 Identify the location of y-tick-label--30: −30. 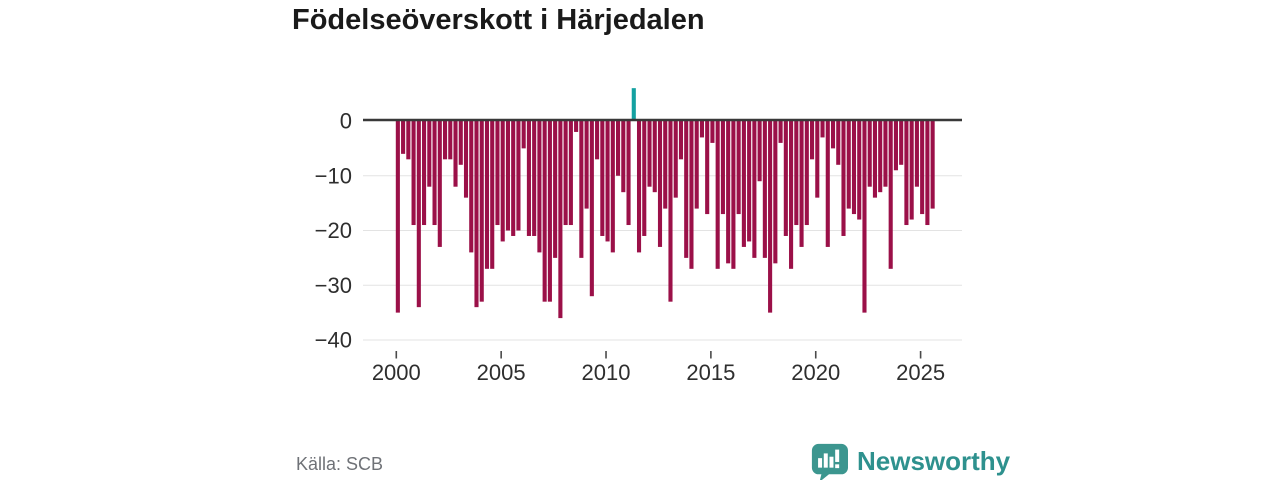
(333, 285).